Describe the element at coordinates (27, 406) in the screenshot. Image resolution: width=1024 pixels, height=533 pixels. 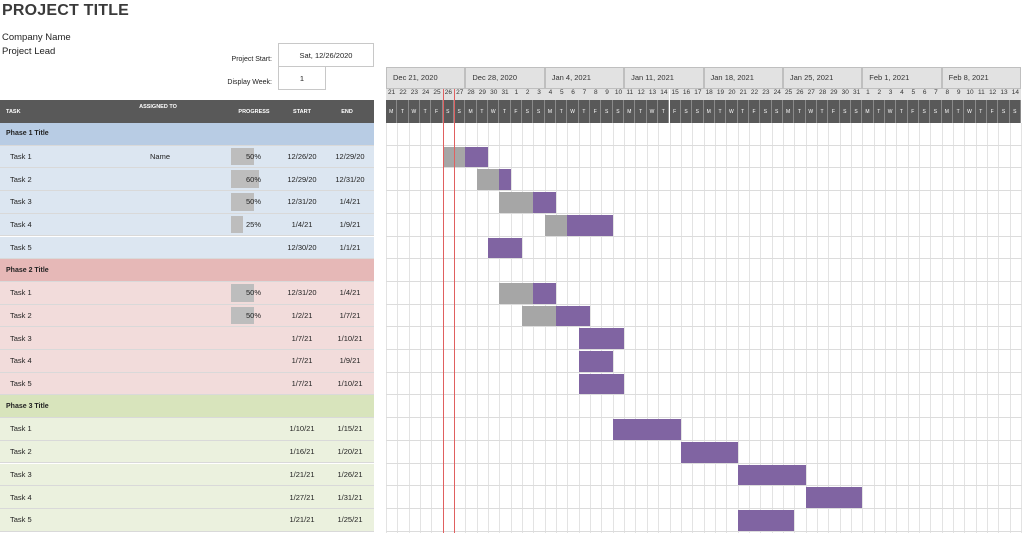
I see `phase-title: Phase 3 Title` at that location.